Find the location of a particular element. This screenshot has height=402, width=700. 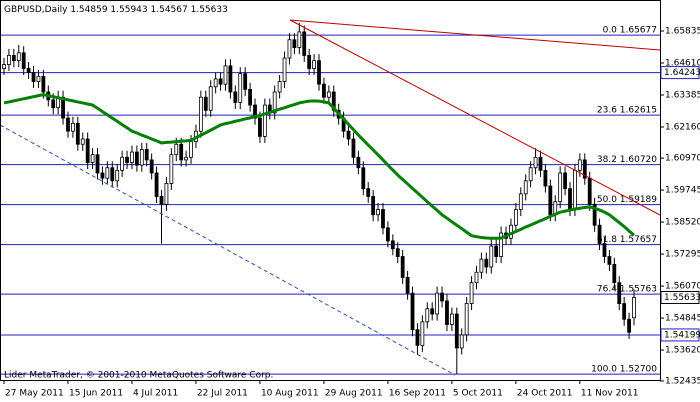

x-tick-label: 27 May 2011 is located at coordinates (34, 394).